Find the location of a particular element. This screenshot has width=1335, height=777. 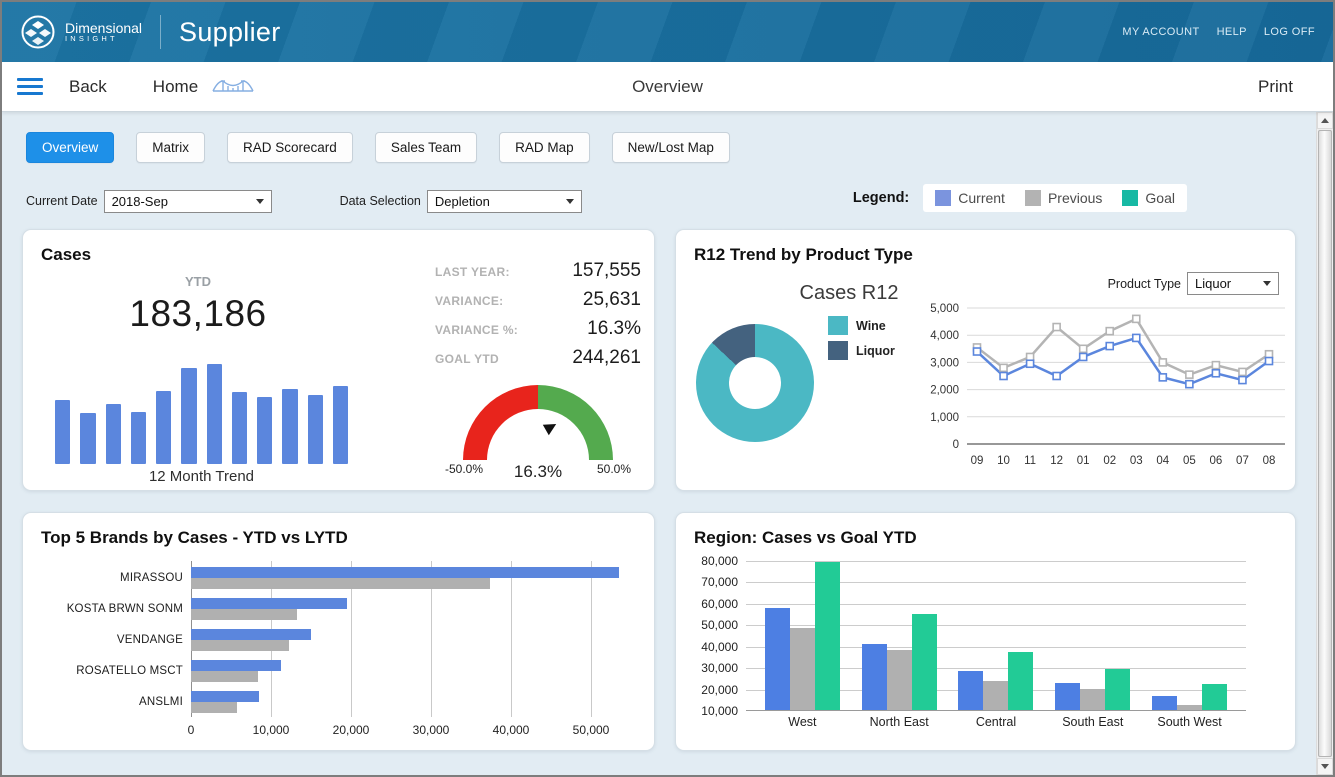

goal-bar-central is located at coordinates (1021, 681).